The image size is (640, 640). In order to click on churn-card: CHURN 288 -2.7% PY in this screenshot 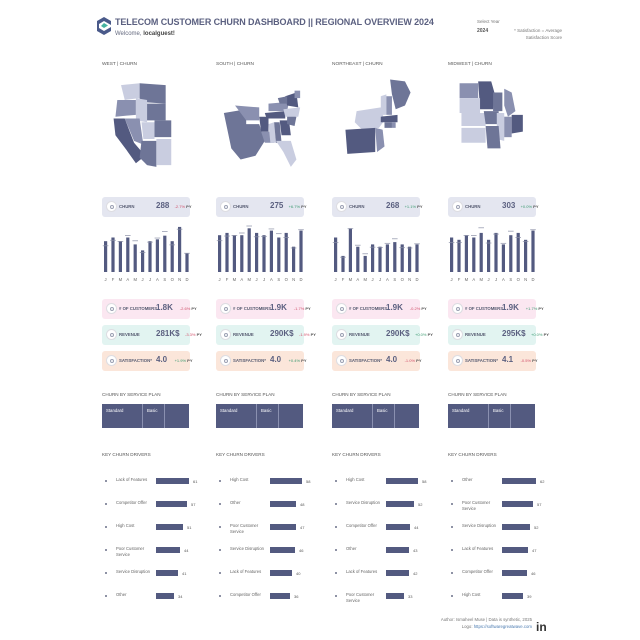, I will do `click(147, 207)`.